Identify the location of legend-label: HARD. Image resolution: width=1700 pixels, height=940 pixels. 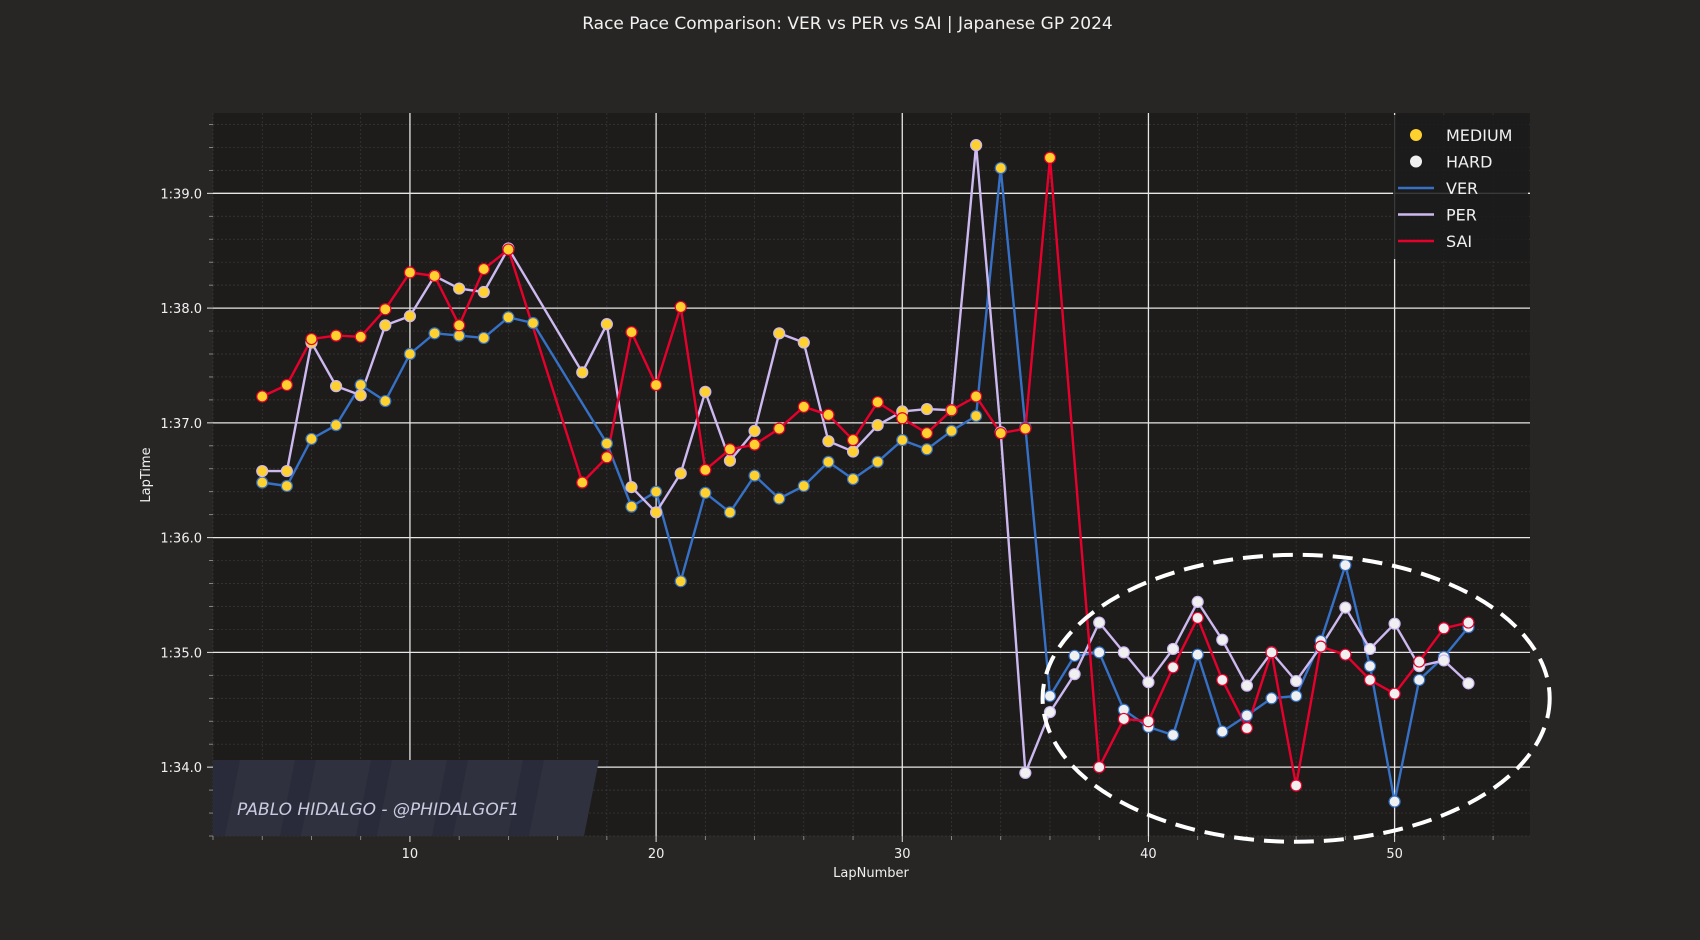
(1469, 162).